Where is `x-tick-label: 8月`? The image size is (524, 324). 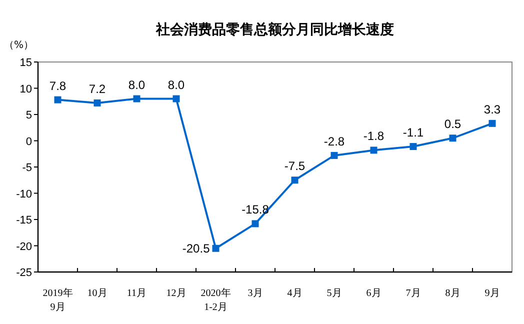
x-tick-label: 8月 is located at coordinates (452, 293).